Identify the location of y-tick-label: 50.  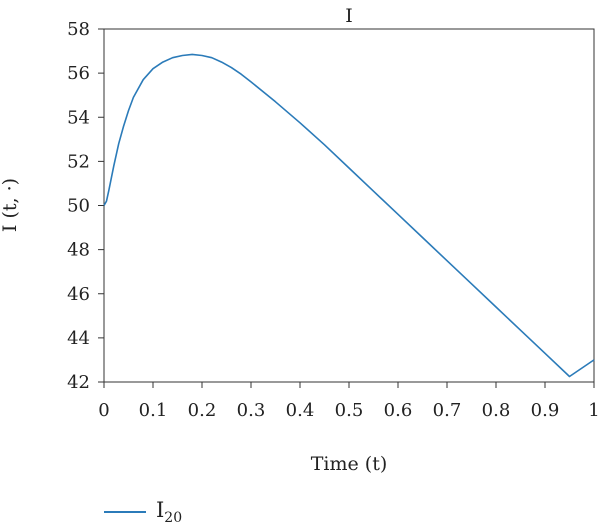
(78, 206).